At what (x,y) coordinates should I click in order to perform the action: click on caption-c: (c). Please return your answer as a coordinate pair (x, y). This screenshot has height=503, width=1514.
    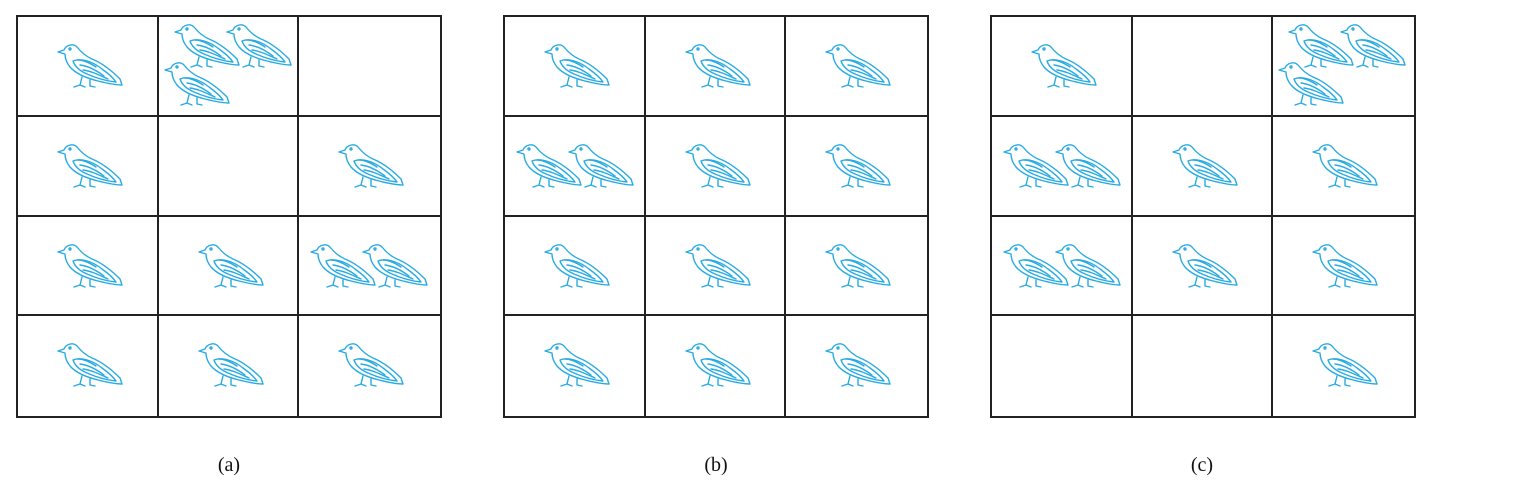
    Looking at the image, I should click on (1202, 465).